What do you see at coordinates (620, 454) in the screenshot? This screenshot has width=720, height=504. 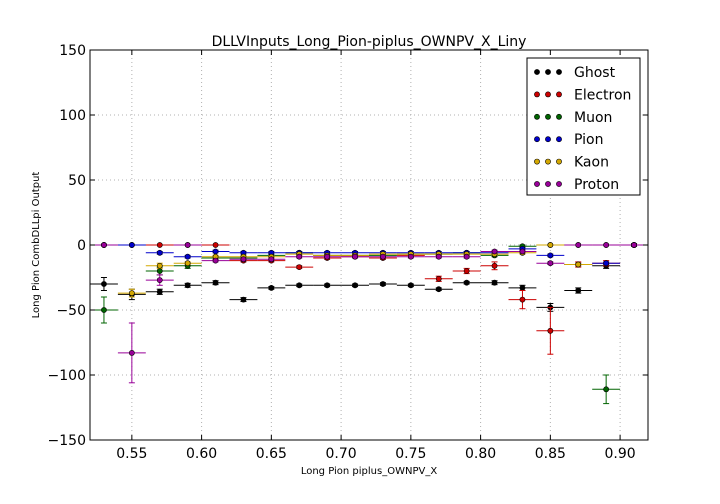 I see `x-tick-label: 0.90` at bounding box center [620, 454].